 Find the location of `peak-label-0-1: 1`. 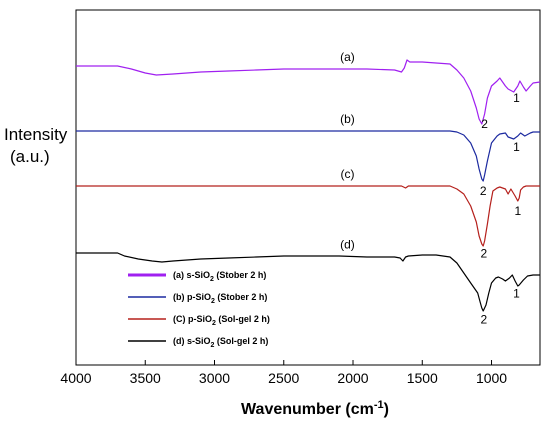

peak-label-0-1: 1 is located at coordinates (516, 98).